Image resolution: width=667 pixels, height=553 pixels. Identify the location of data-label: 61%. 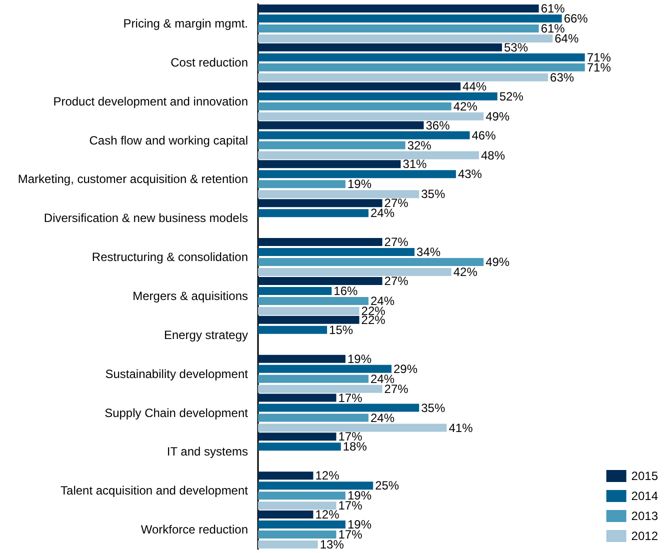
(553, 8).